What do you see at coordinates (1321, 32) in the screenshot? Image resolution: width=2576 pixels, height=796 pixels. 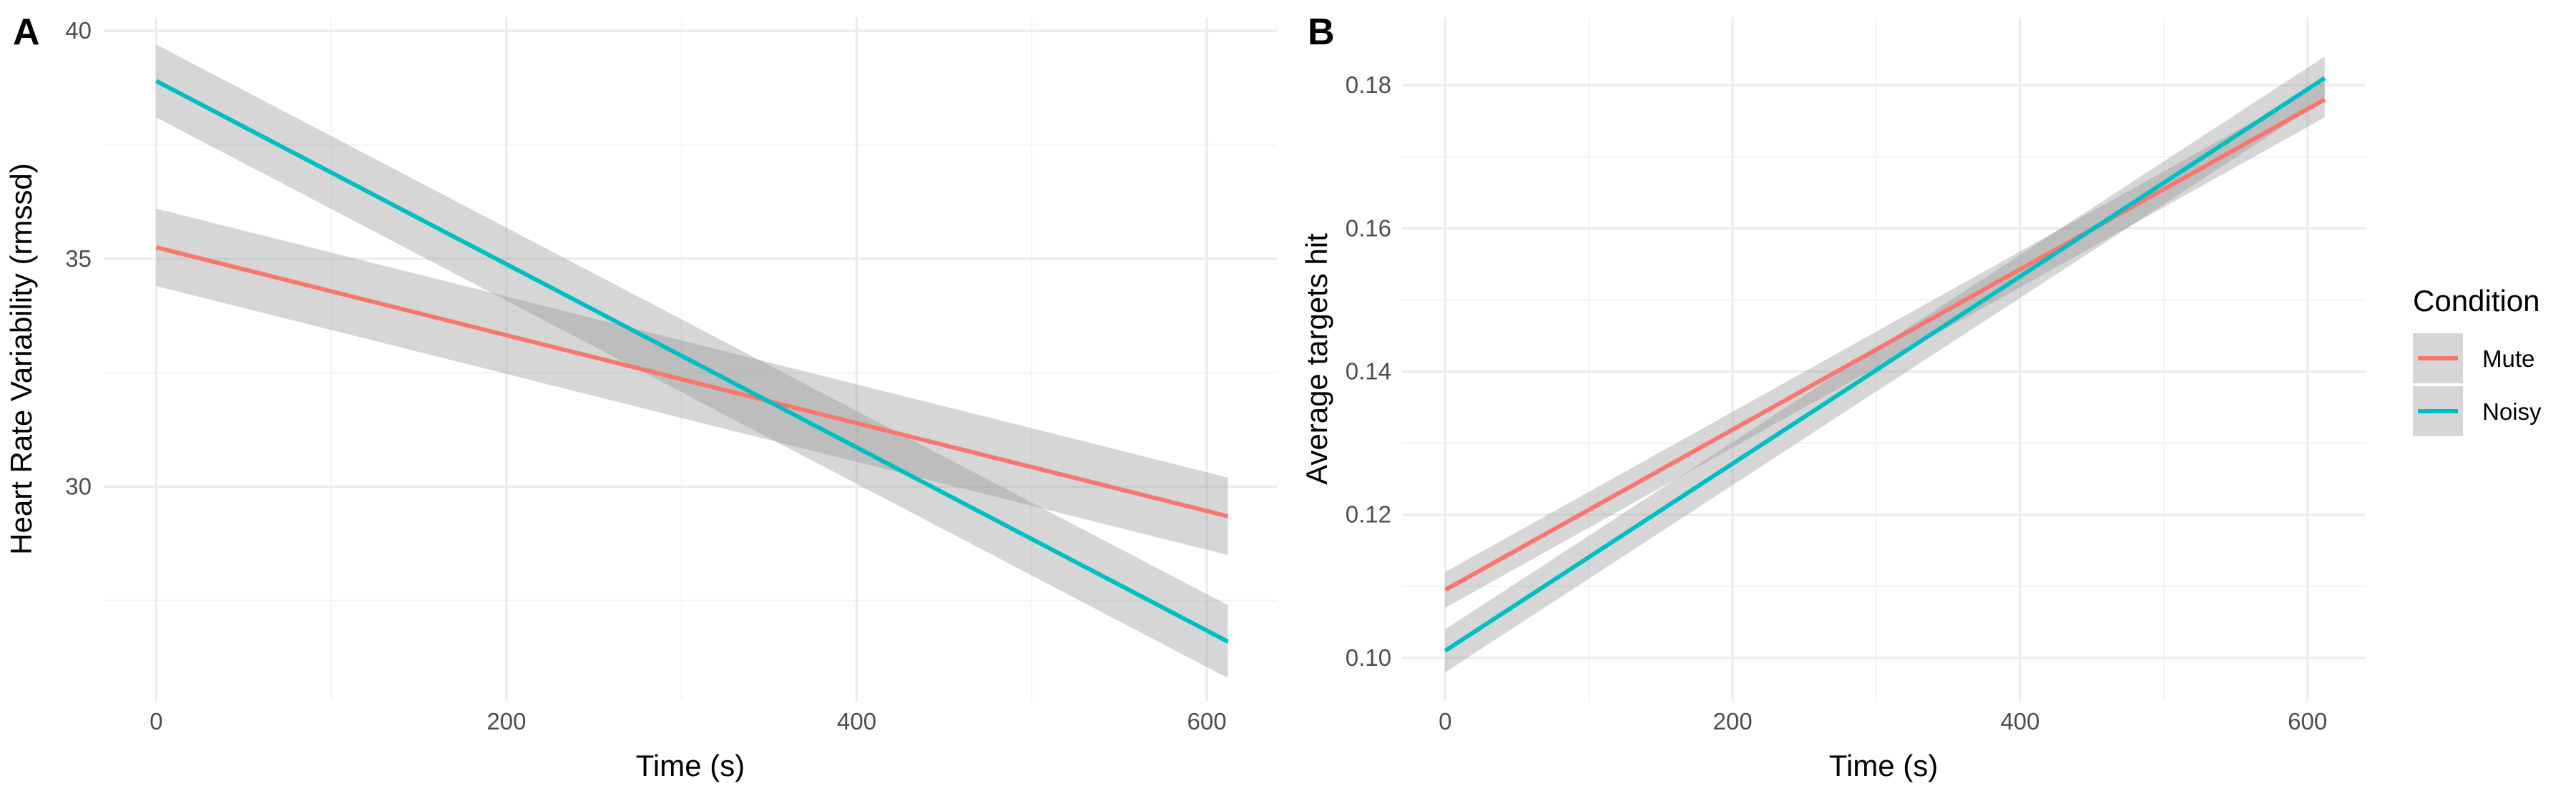 I see `panel-tag: B` at bounding box center [1321, 32].